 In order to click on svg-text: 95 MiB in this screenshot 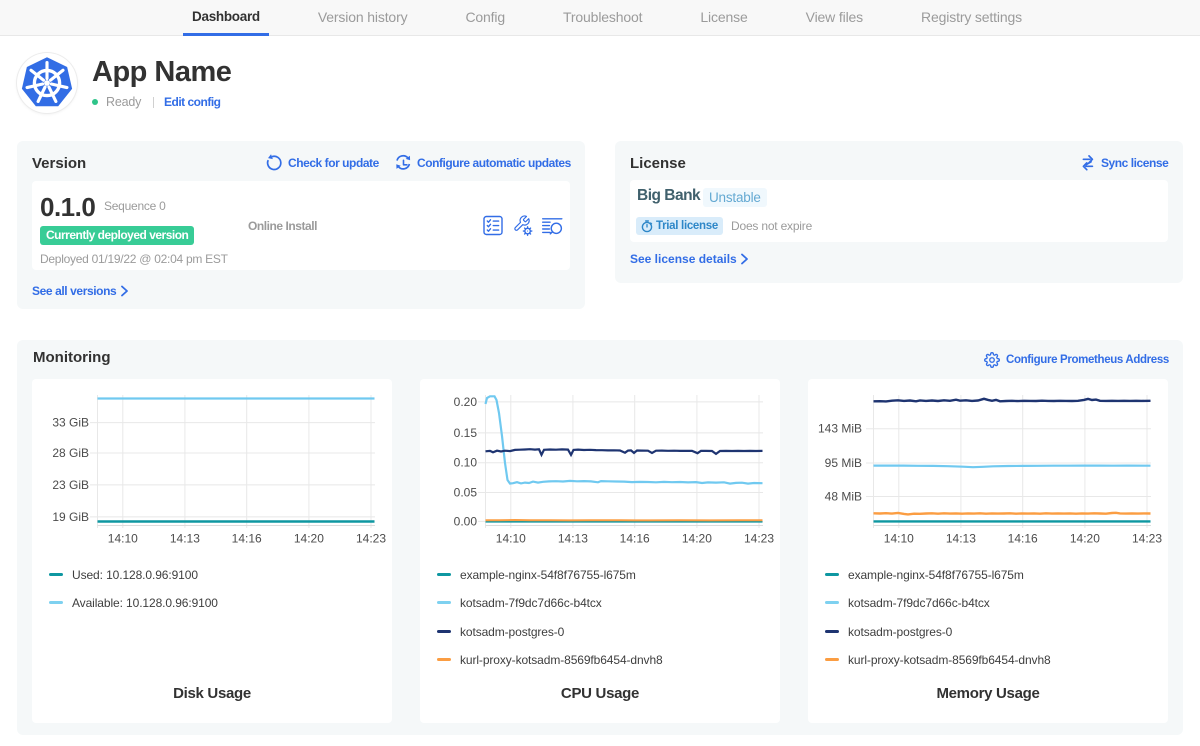, I will do `click(843, 463)`.